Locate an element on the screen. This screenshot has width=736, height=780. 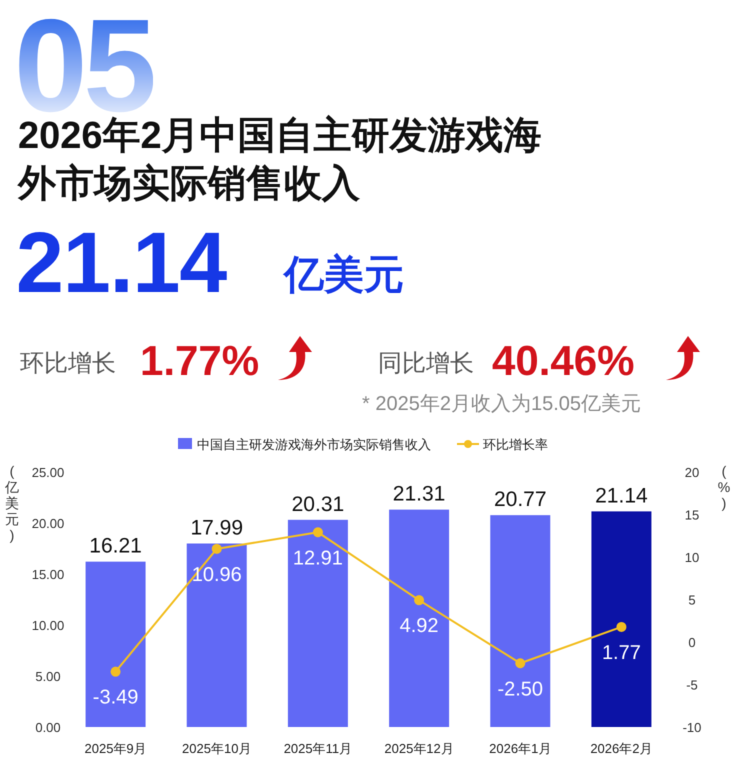
text: 21.14 is located at coordinates (121, 263).